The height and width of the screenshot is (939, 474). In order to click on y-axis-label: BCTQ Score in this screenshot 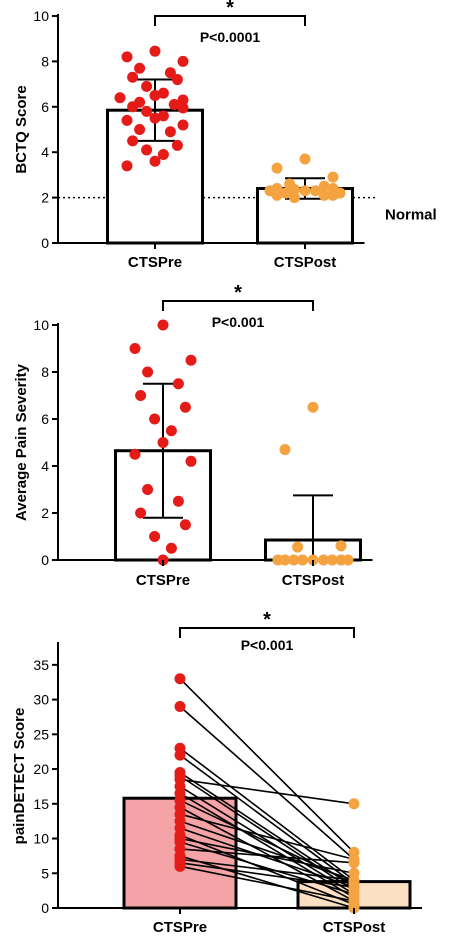, I will do `click(21, 129)`.